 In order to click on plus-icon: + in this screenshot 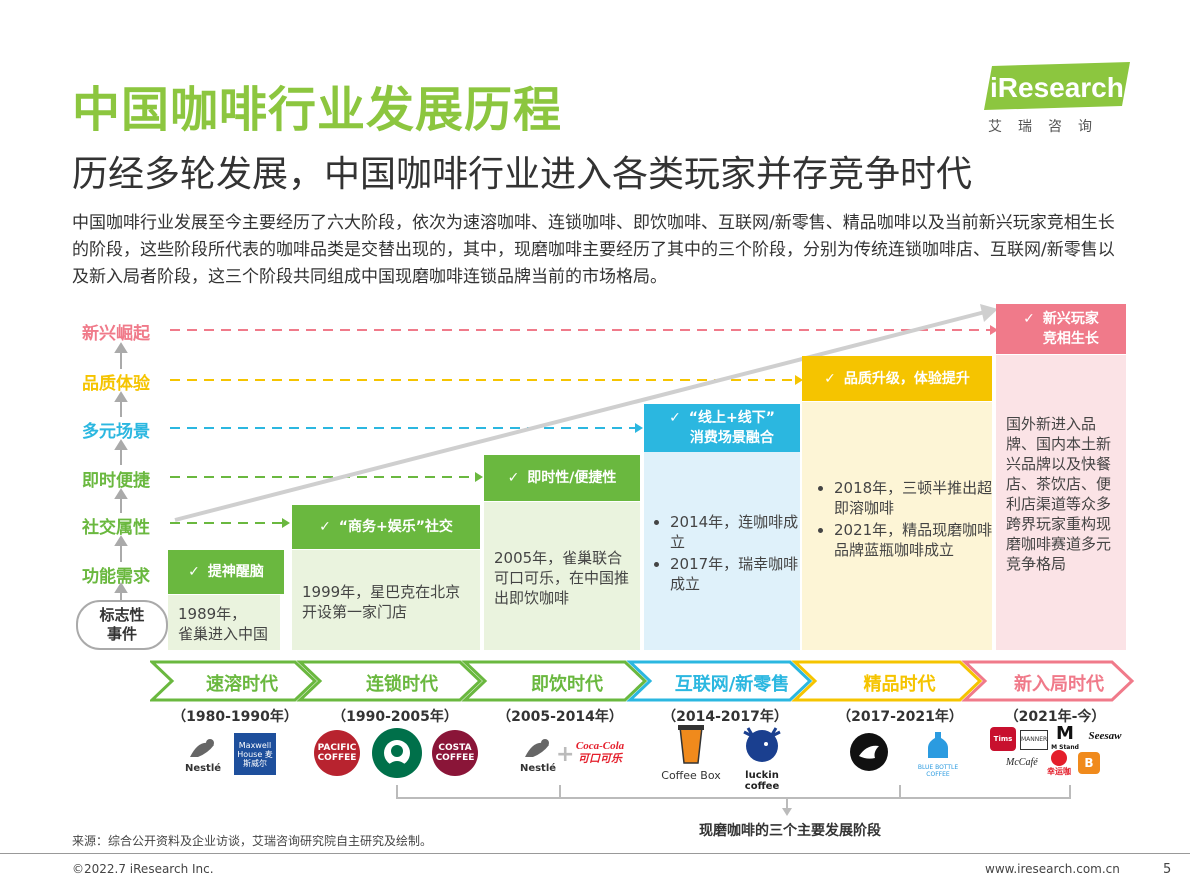, I will do `click(565, 754)`.